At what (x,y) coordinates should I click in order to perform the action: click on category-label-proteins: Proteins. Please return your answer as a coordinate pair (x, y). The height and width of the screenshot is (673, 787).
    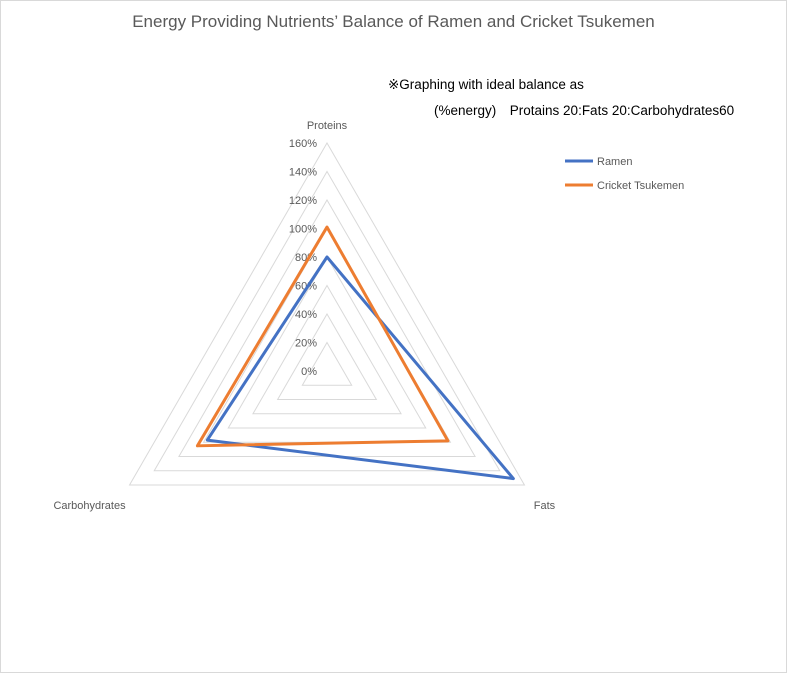
    Looking at the image, I should click on (327, 126).